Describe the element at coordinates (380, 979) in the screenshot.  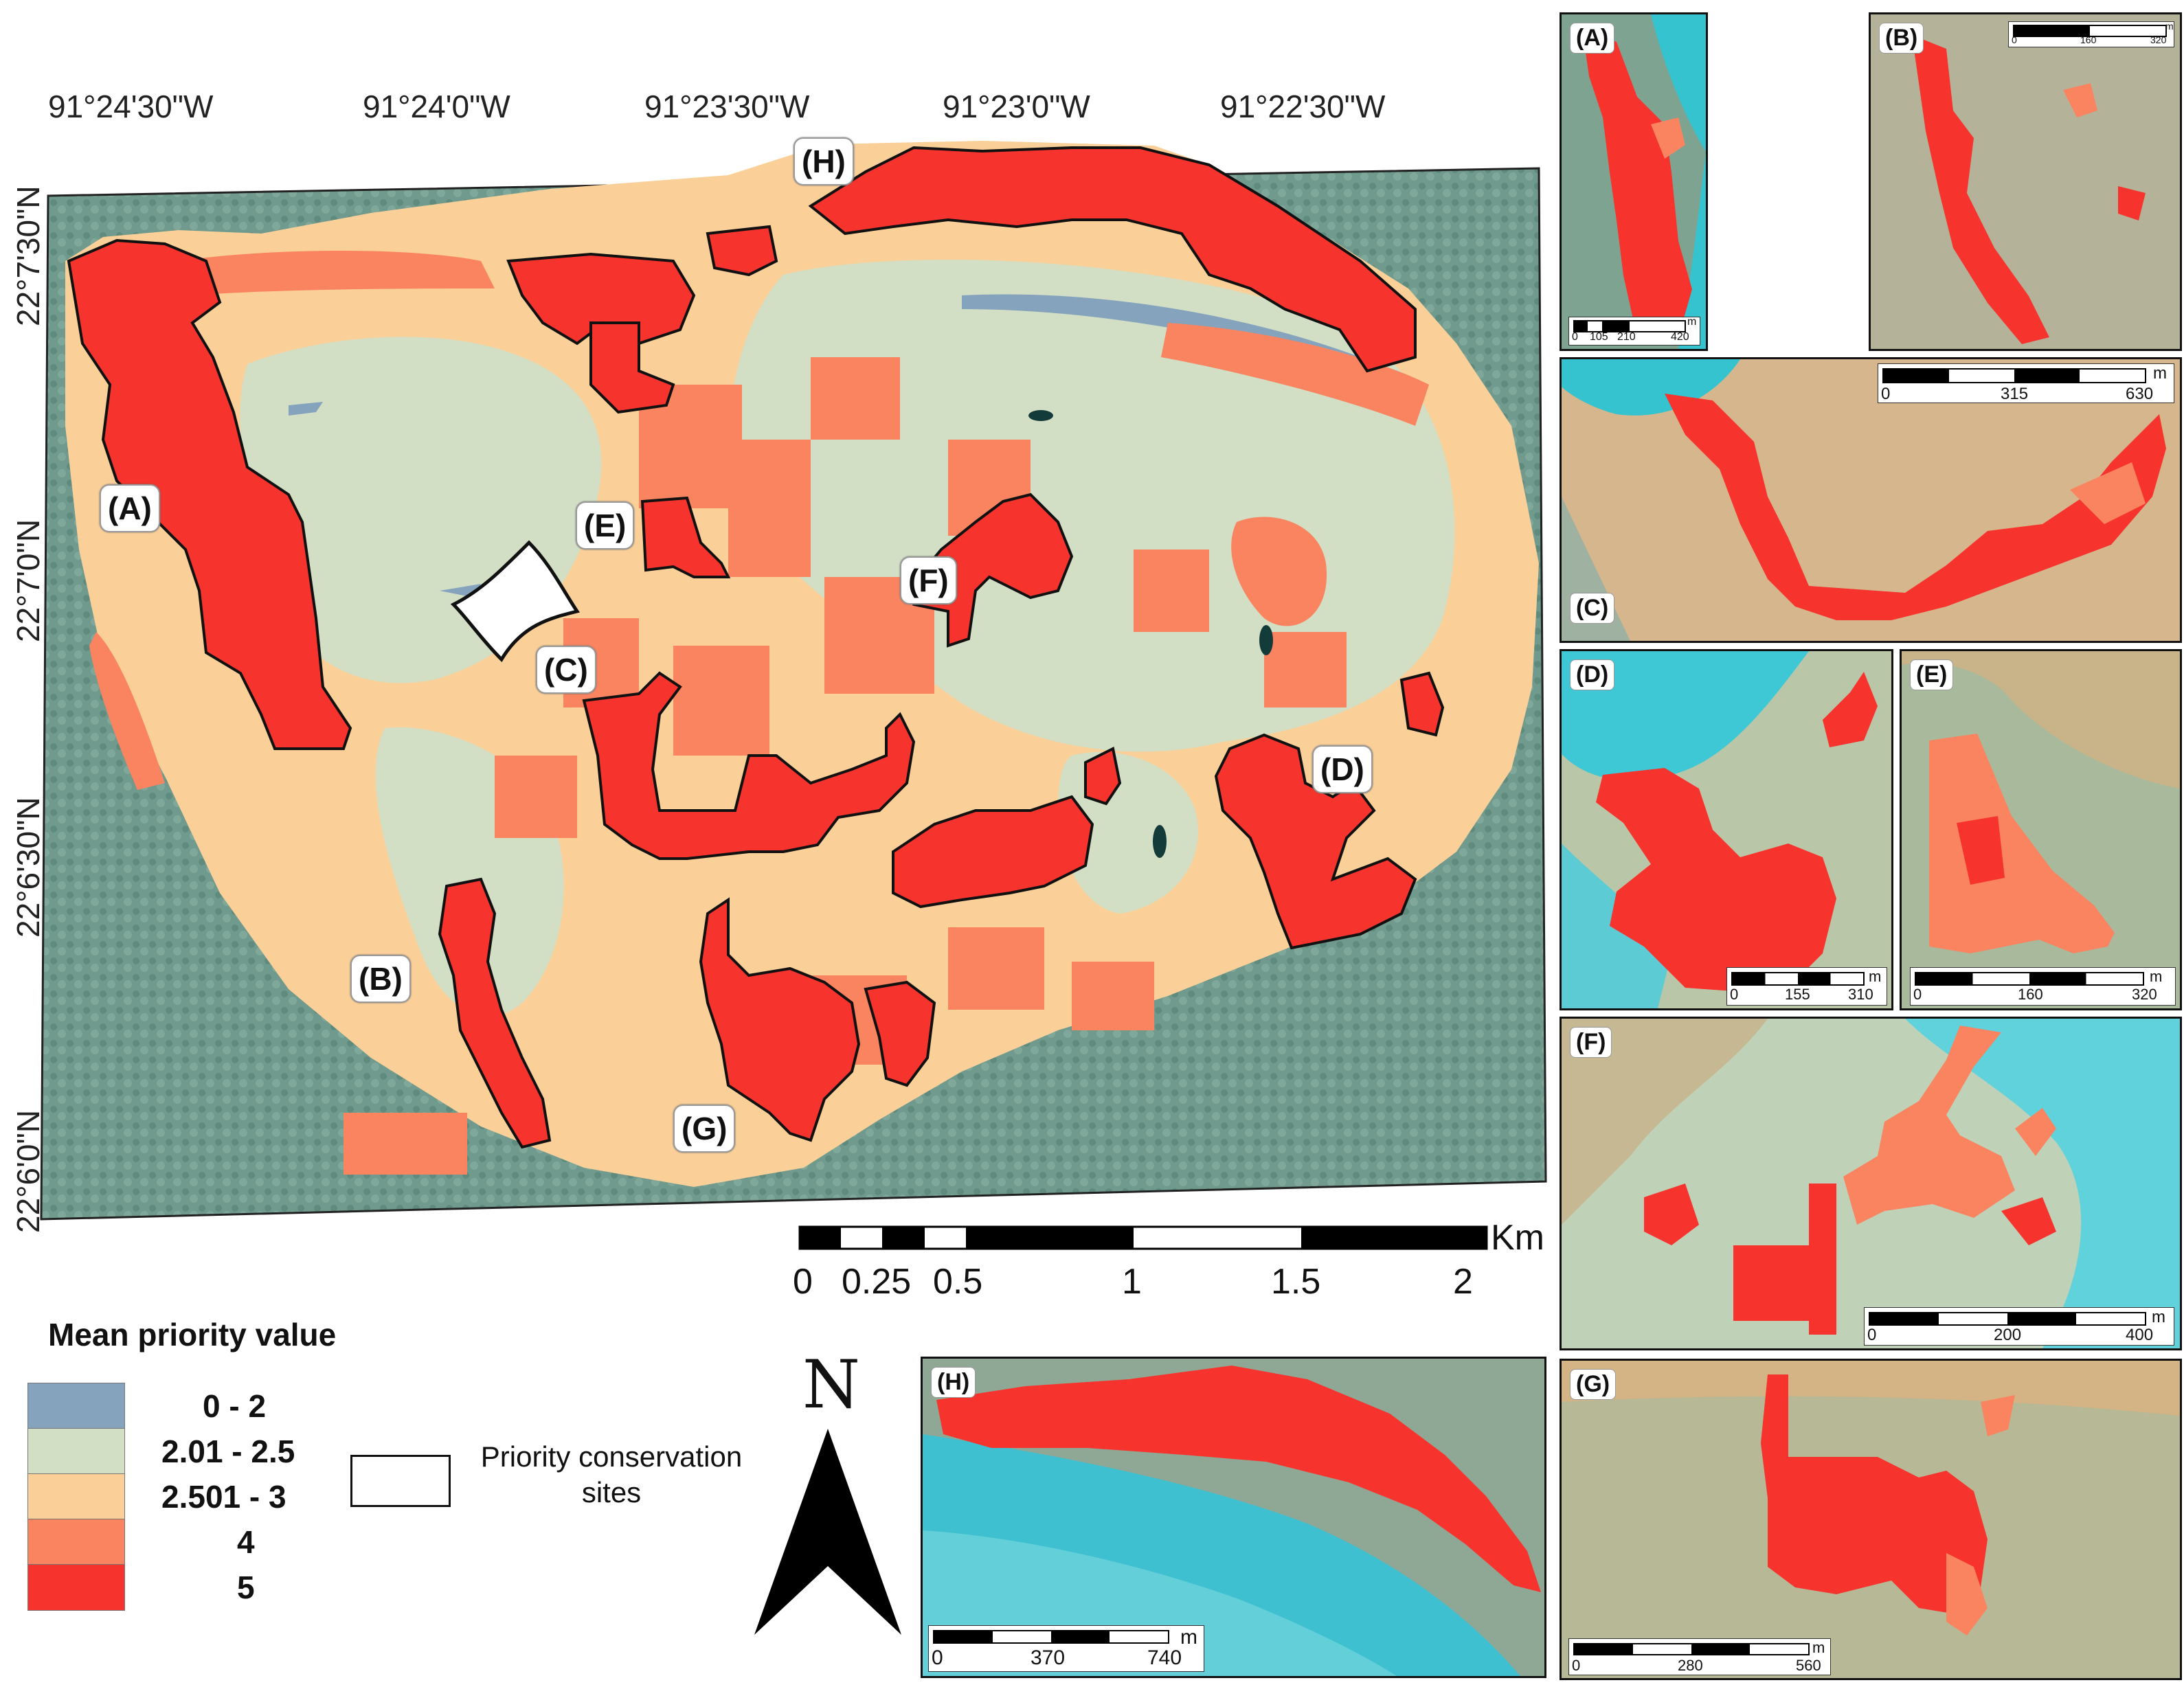
I see `callout-site-b: (B)` at that location.